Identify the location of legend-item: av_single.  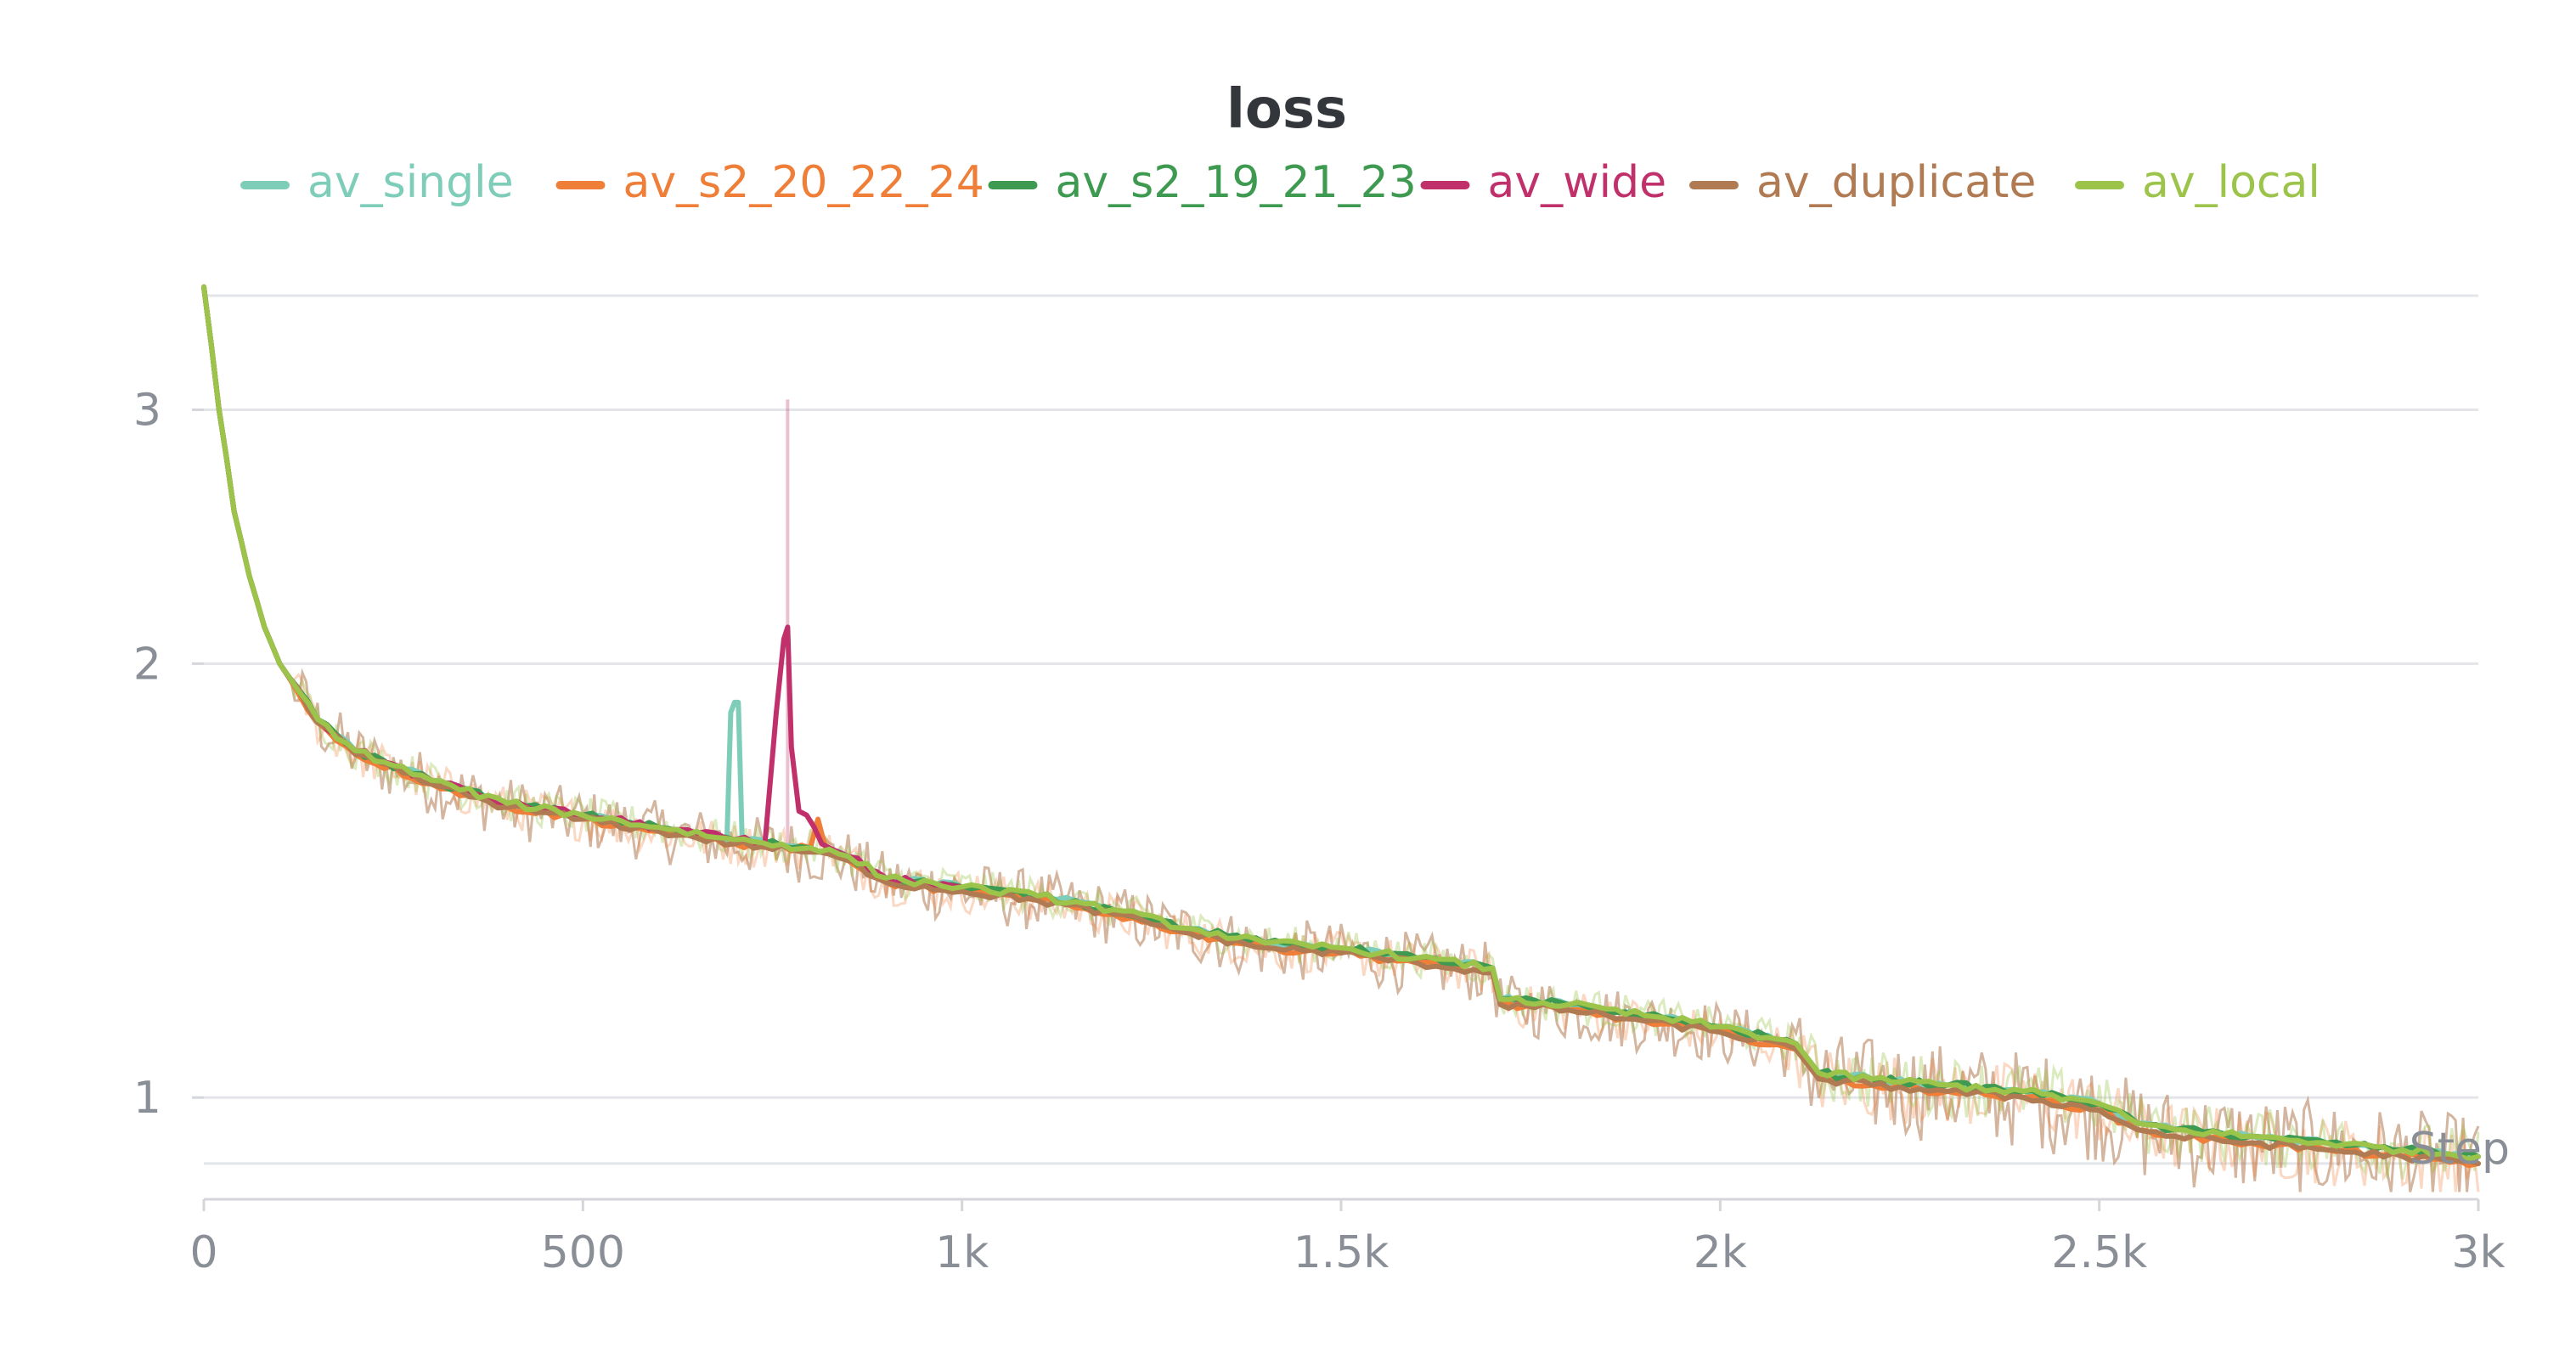
(377, 183).